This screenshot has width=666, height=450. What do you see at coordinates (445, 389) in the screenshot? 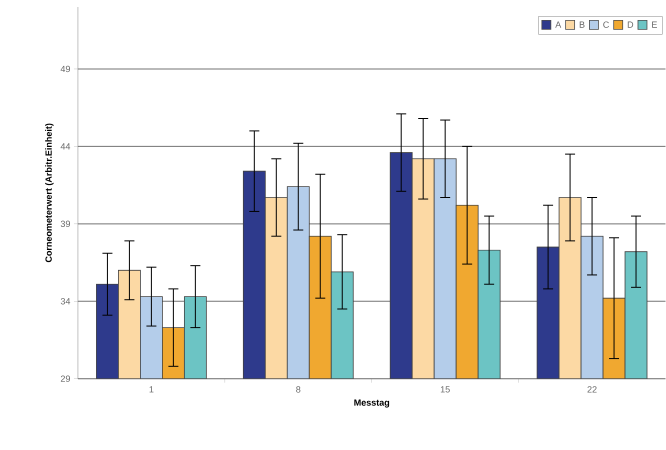
I see `x-tick-label: 15` at bounding box center [445, 389].